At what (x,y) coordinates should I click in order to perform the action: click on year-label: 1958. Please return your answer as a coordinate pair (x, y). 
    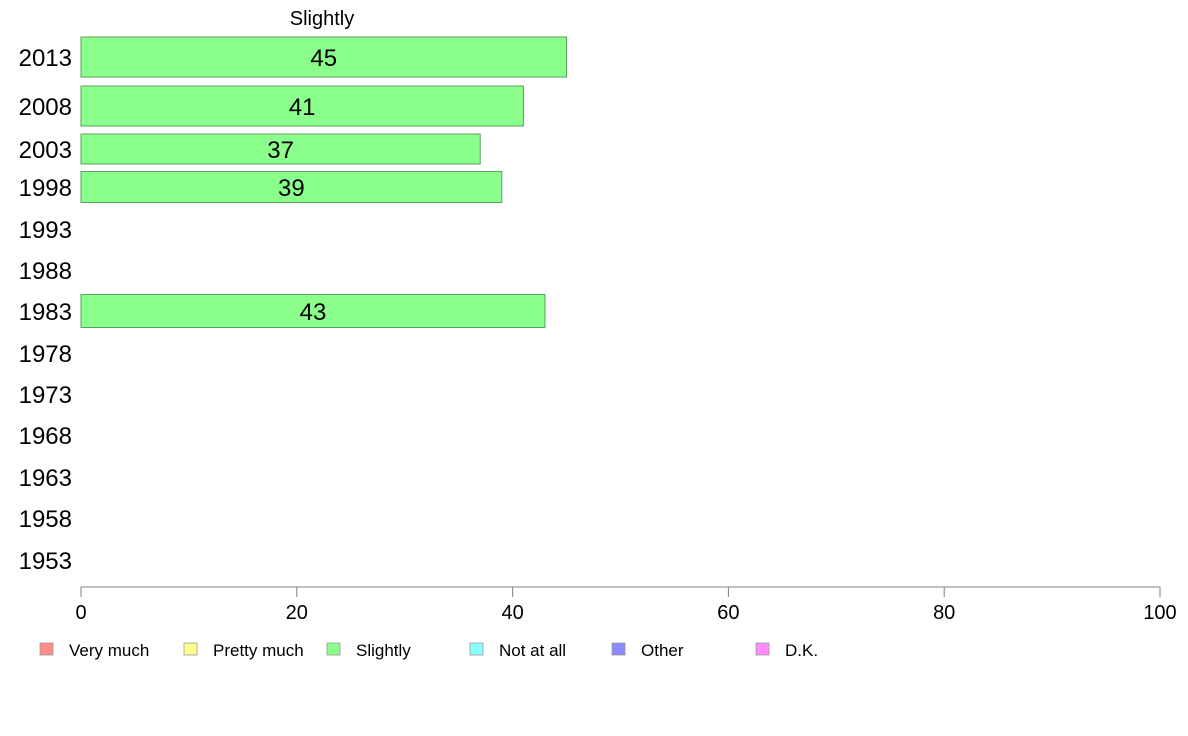
    Looking at the image, I should click on (45, 519).